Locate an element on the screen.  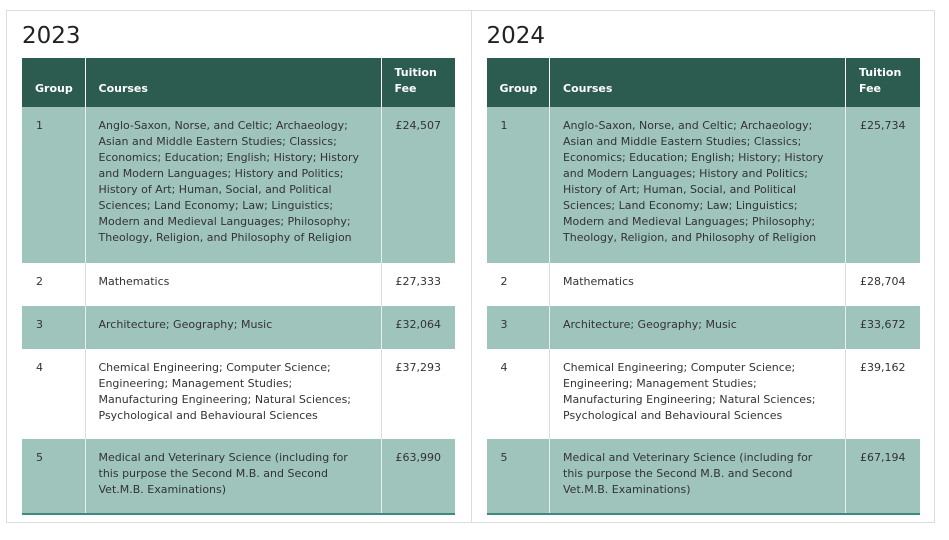
fee-cell: £33,672 is located at coordinates (882, 327).